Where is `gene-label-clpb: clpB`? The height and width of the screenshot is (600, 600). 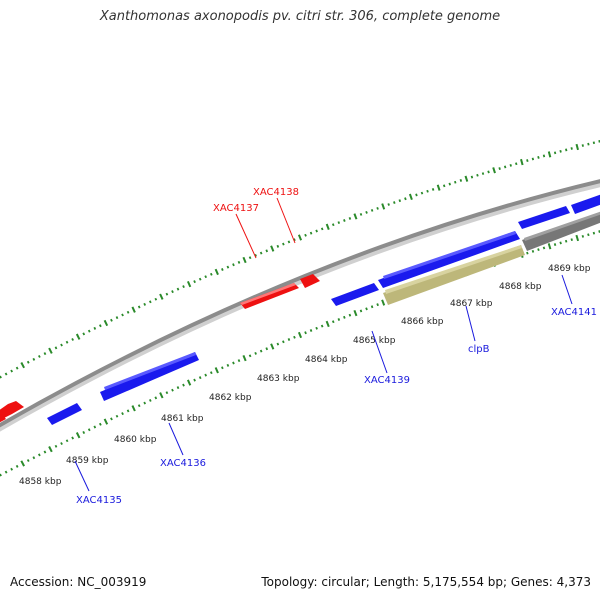
gene-label-clpb: clpB is located at coordinates (479, 349).